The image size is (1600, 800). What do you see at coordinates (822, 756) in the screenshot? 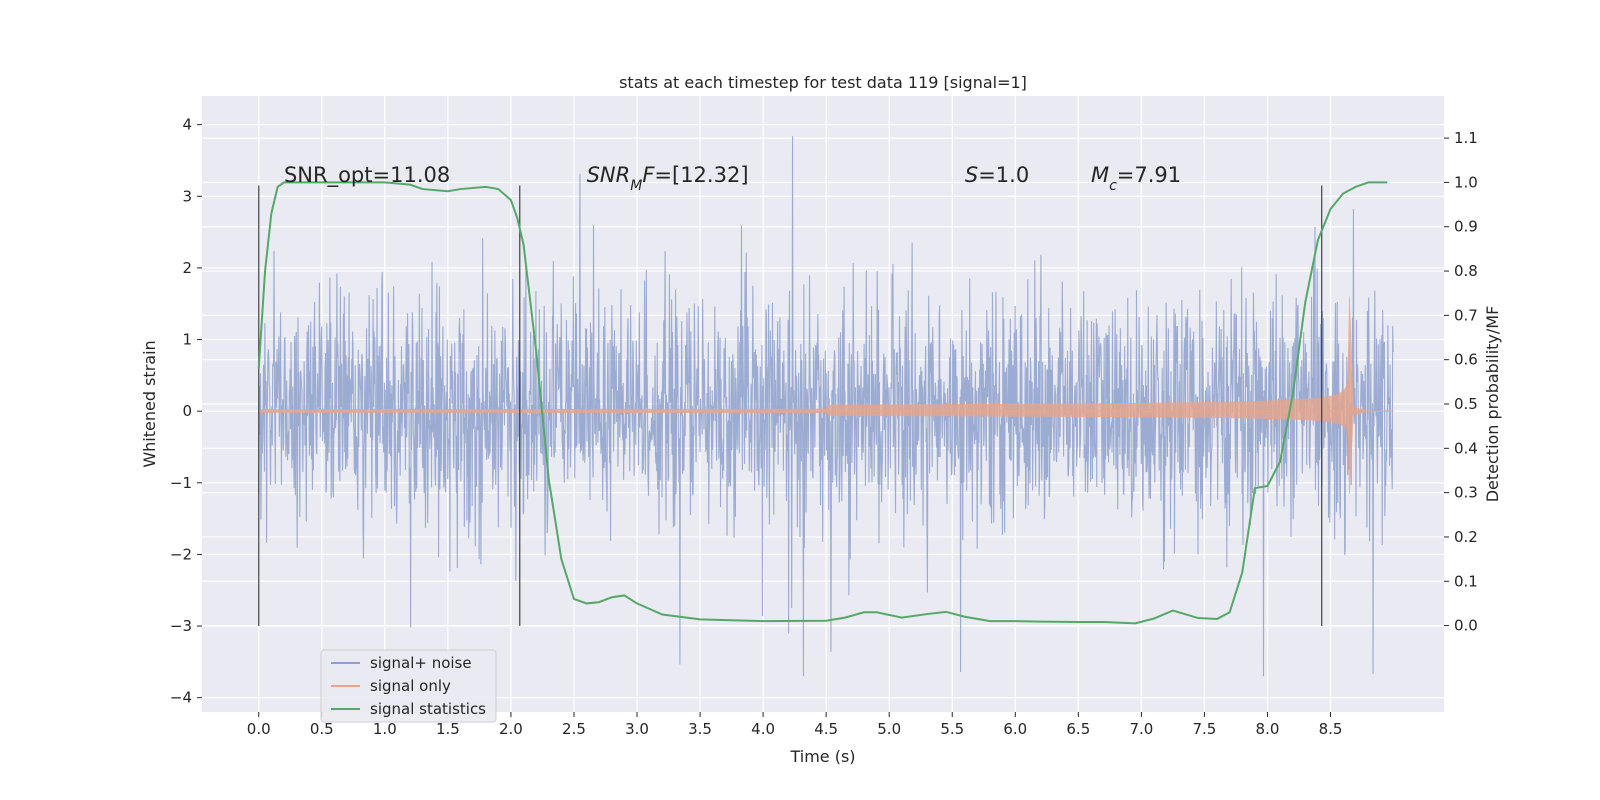
I see `x-axis-label: Time (s)` at bounding box center [822, 756].